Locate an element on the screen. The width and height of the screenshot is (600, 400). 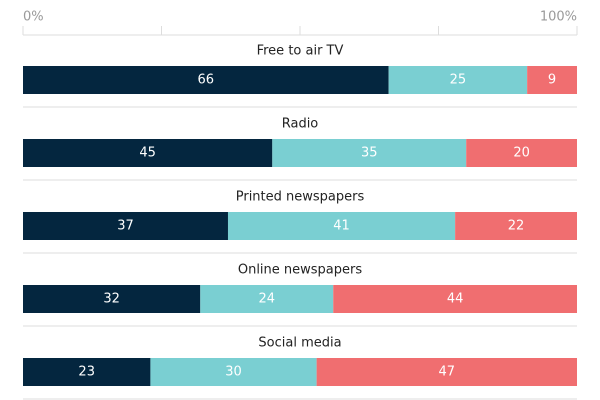
value-label: 66 is located at coordinates (206, 80).